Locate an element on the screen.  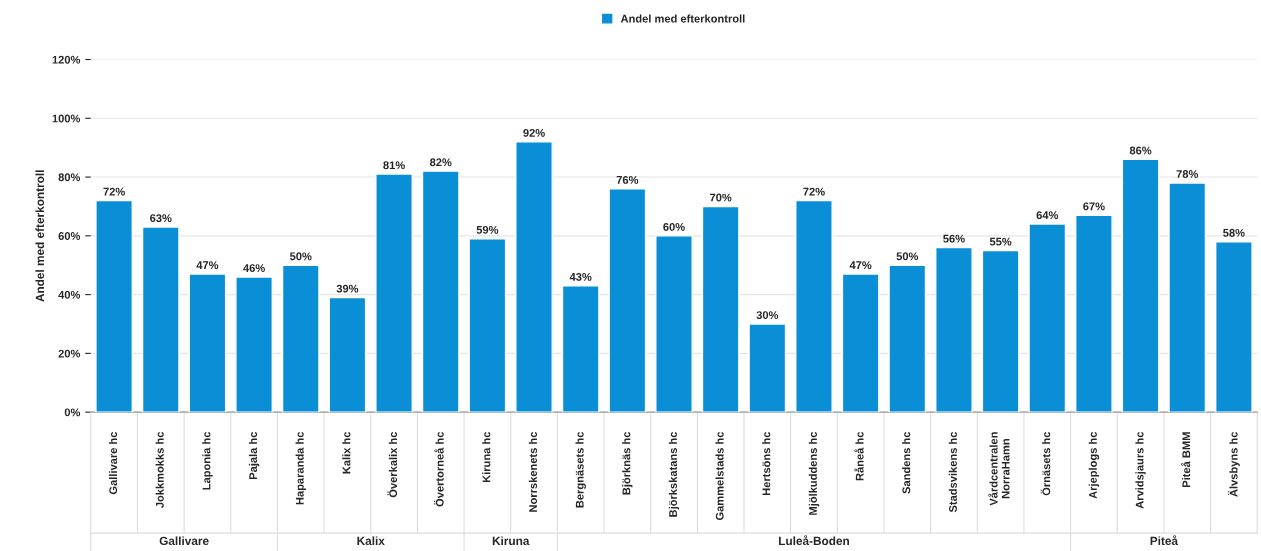
data-label: 60% is located at coordinates (674, 226).